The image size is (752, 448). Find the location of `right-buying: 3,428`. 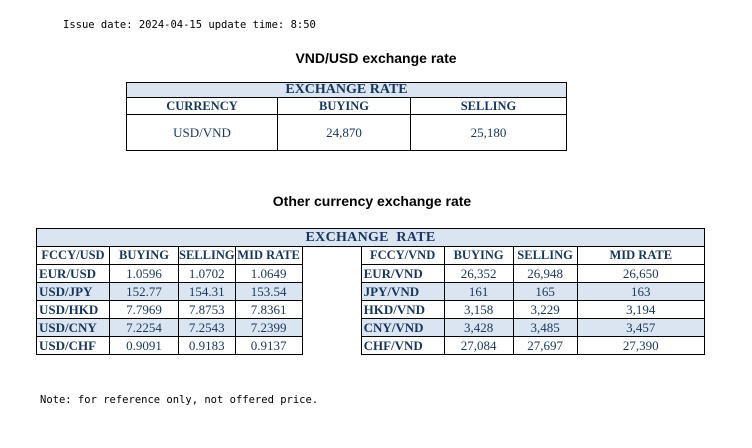

right-buying: 3,428 is located at coordinates (478, 327).